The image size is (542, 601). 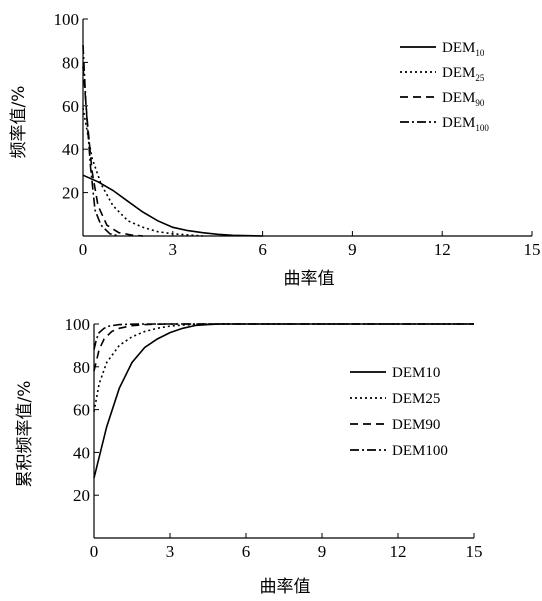 I want to click on chart-cumulative-x-tick-label: 3, so click(x=170, y=551).